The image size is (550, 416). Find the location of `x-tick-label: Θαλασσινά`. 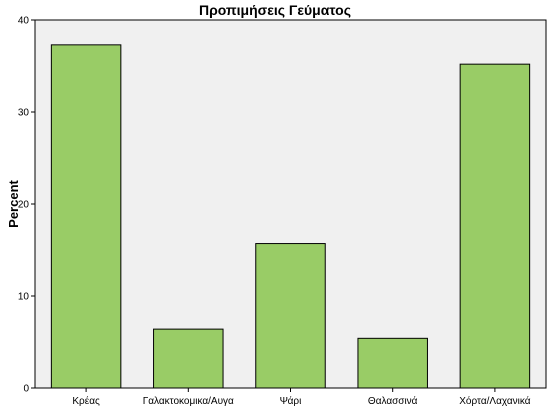

x-tick-label: Θαλασσινά is located at coordinates (393, 401).